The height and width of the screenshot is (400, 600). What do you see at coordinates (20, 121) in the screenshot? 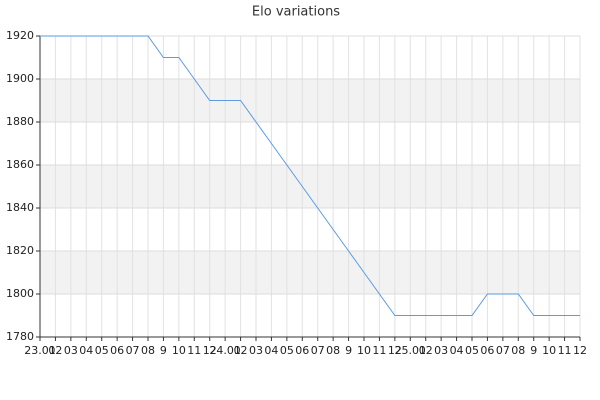
I see `y-tick-label: 1880` at bounding box center [20, 121].